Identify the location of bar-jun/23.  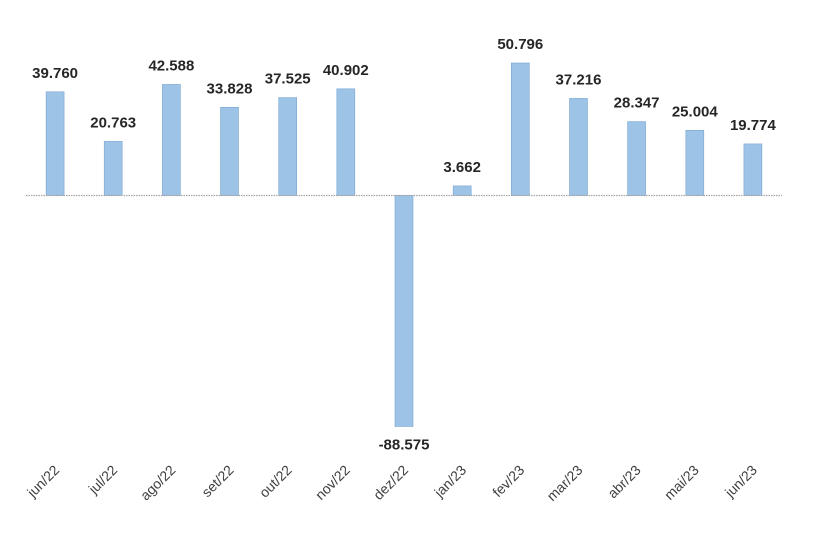
(753, 169).